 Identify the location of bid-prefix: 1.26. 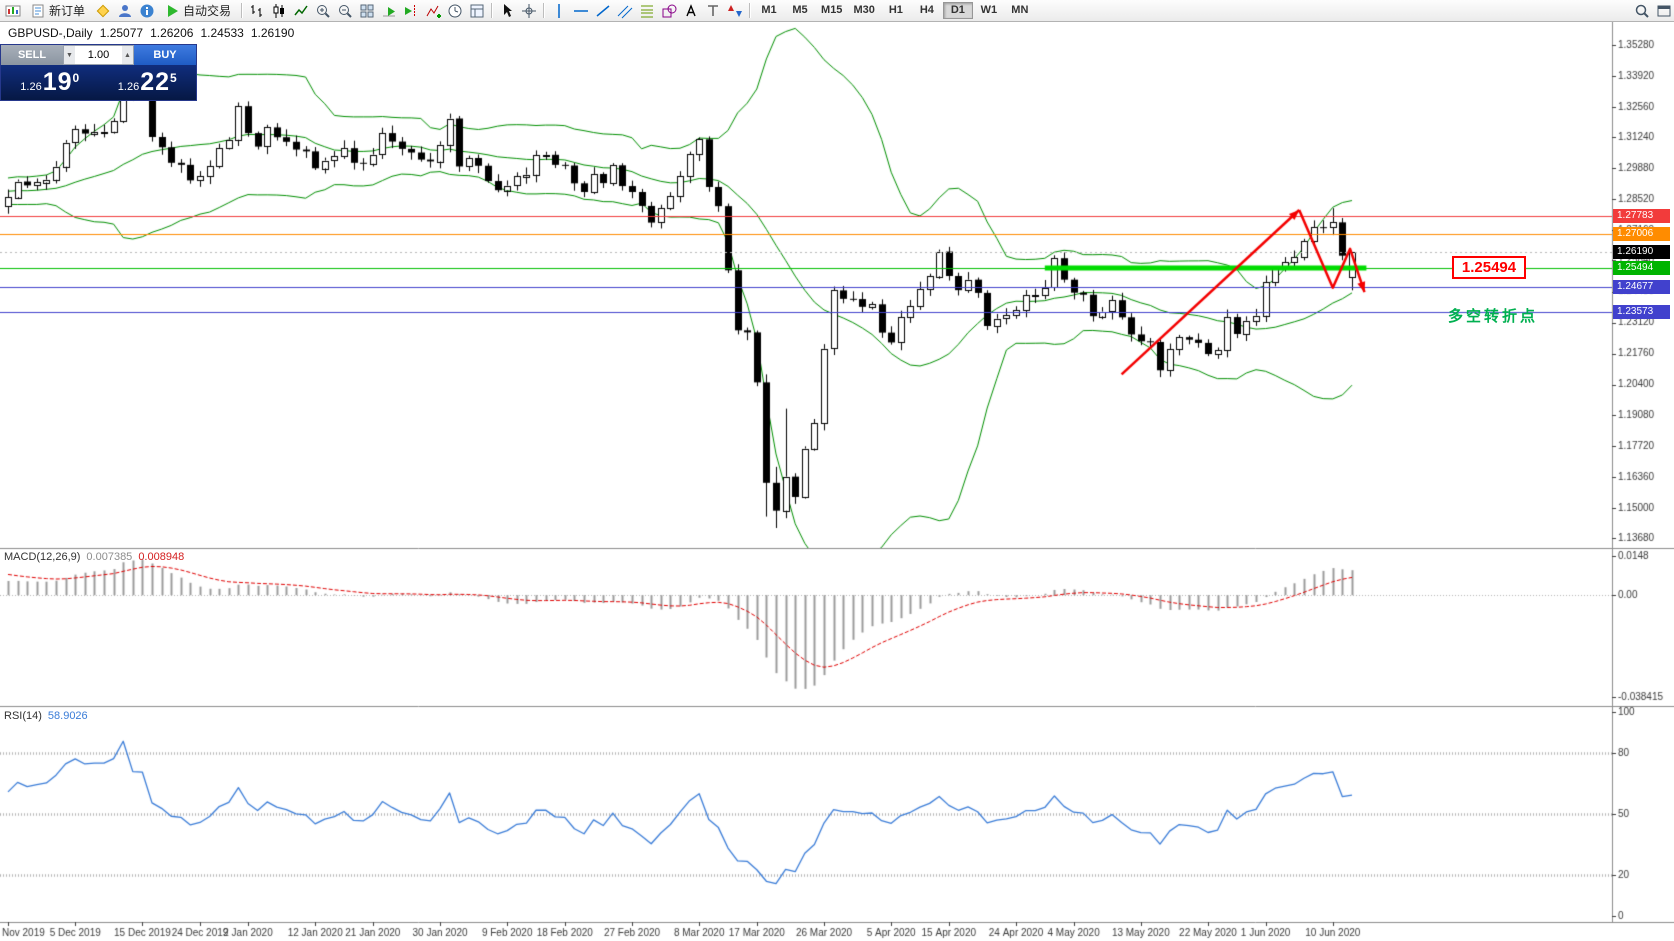
(31, 87).